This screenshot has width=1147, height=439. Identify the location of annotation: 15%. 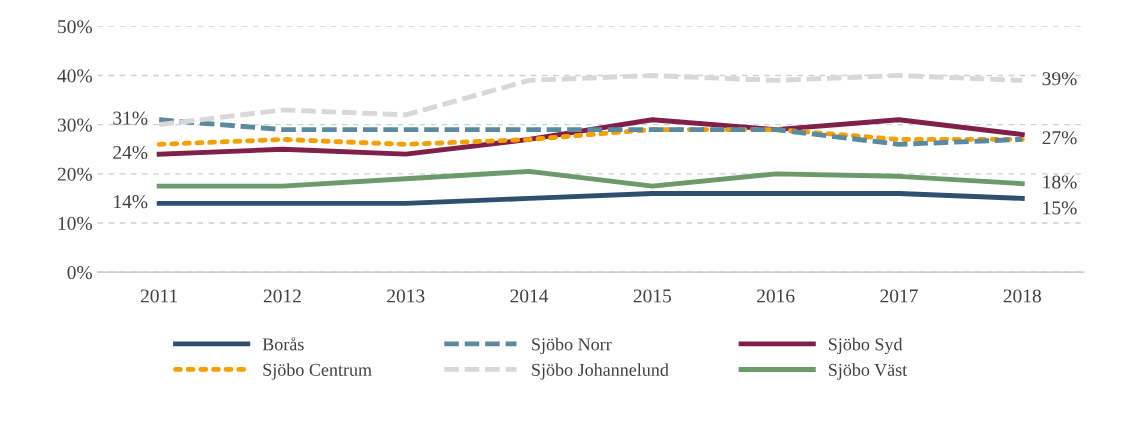
(1060, 208).